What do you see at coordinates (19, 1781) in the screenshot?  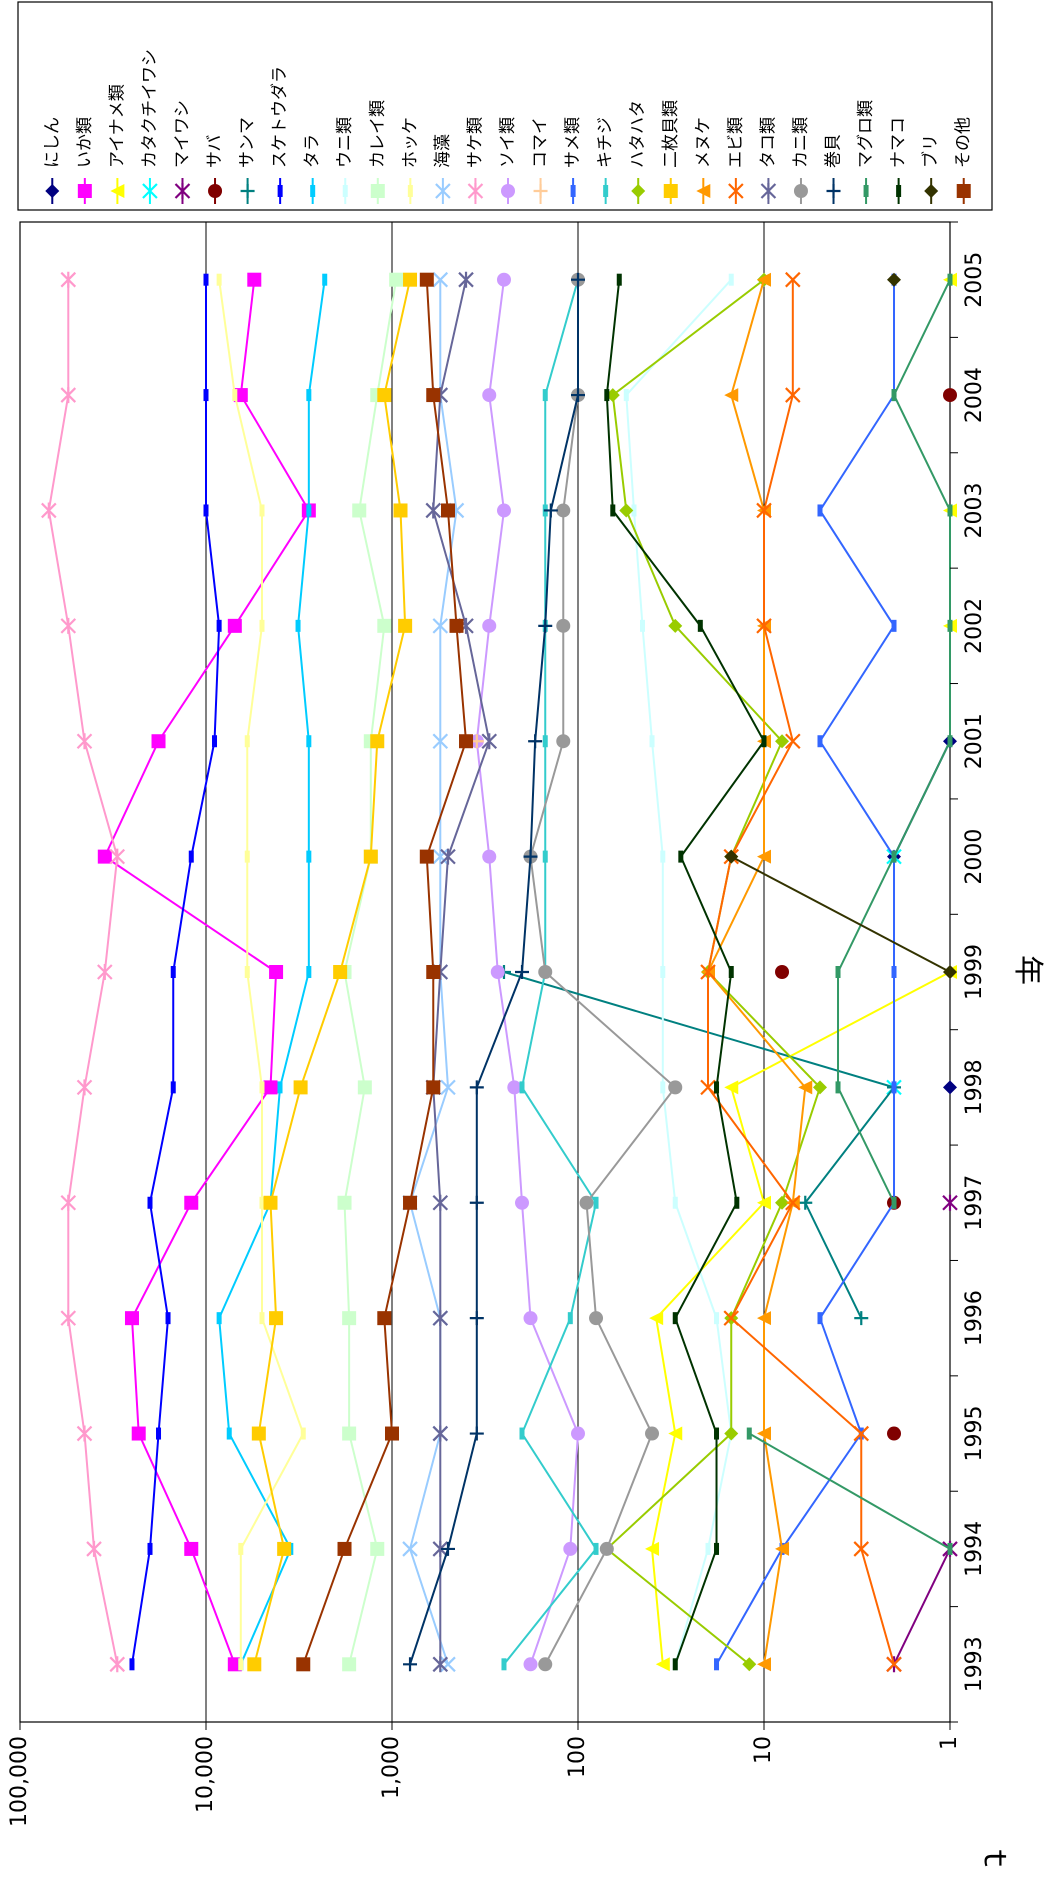 I see `y-tick-label: 100,000` at bounding box center [19, 1781].